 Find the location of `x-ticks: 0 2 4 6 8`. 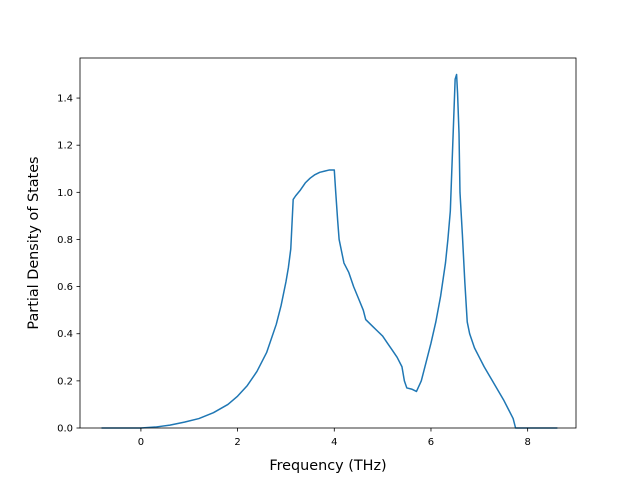

x-ticks: 0 2 4 6 8 is located at coordinates (334, 438).